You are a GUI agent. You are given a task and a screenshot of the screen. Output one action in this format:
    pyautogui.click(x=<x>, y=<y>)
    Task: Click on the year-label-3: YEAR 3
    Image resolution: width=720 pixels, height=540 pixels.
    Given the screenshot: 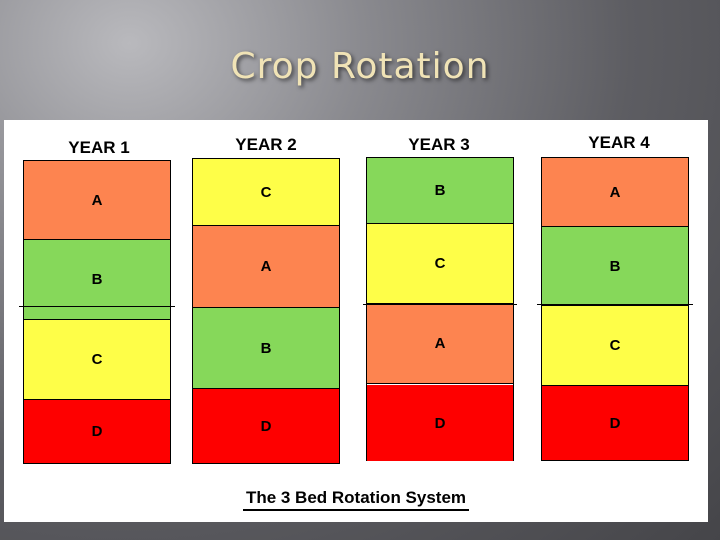 What is the action you would take?
    pyautogui.click(x=439, y=144)
    